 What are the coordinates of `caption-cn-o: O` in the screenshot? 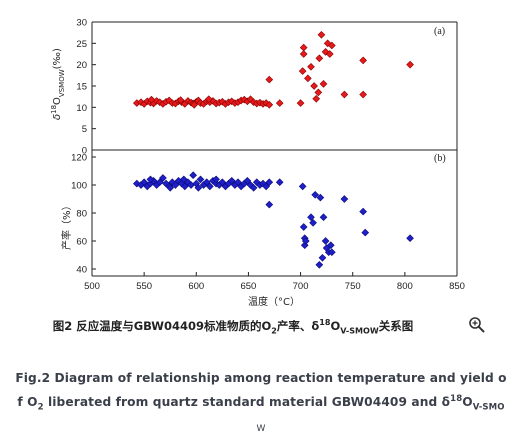 It's located at (335, 326).